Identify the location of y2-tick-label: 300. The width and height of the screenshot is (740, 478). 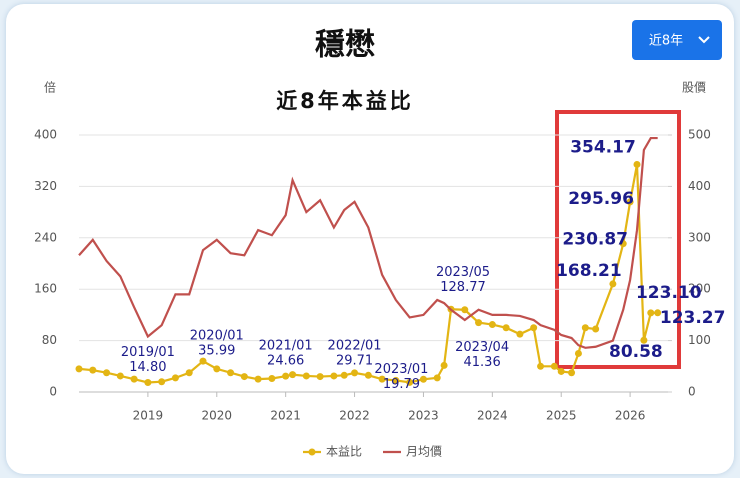
(699, 237).